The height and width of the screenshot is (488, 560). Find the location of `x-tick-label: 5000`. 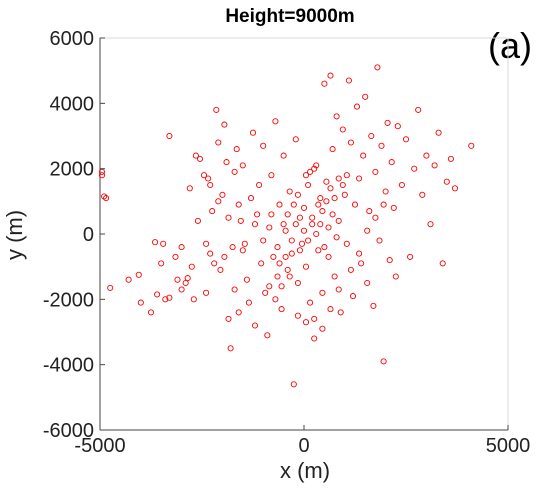

x-tick-label: 5000 is located at coordinates (508, 446).